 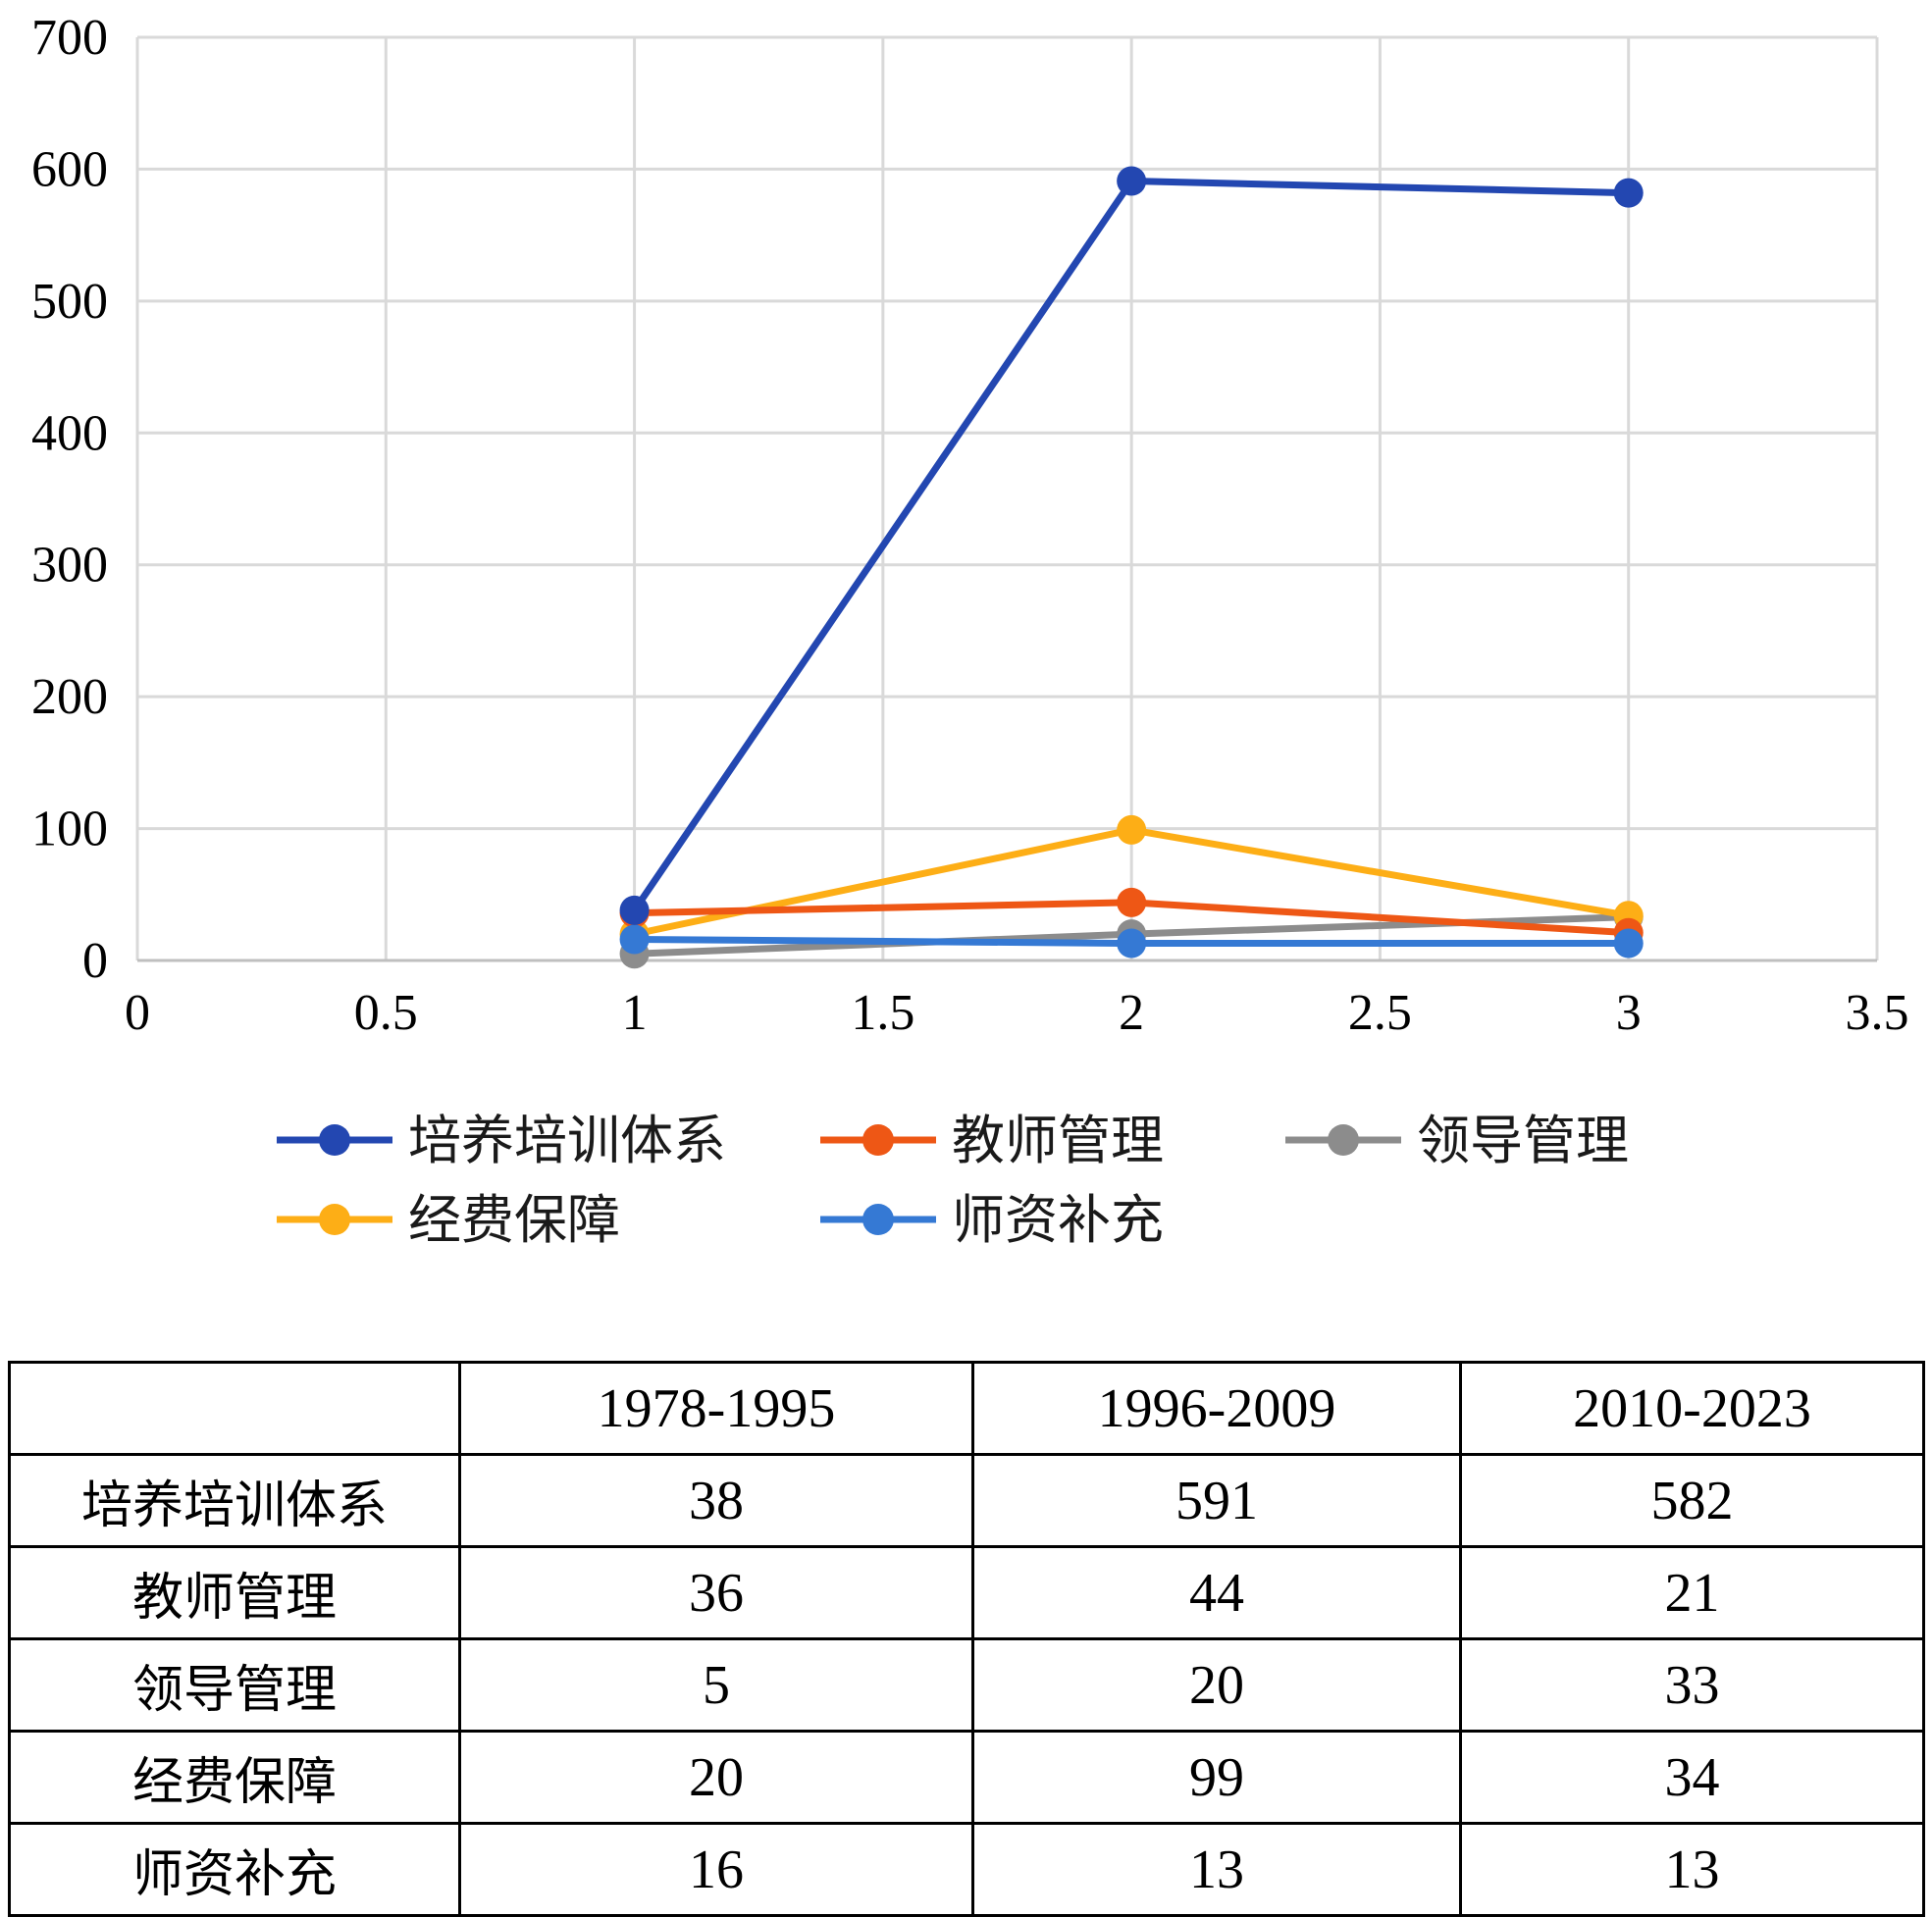 I want to click on x-tick-label: 3, so click(x=1629, y=1013).